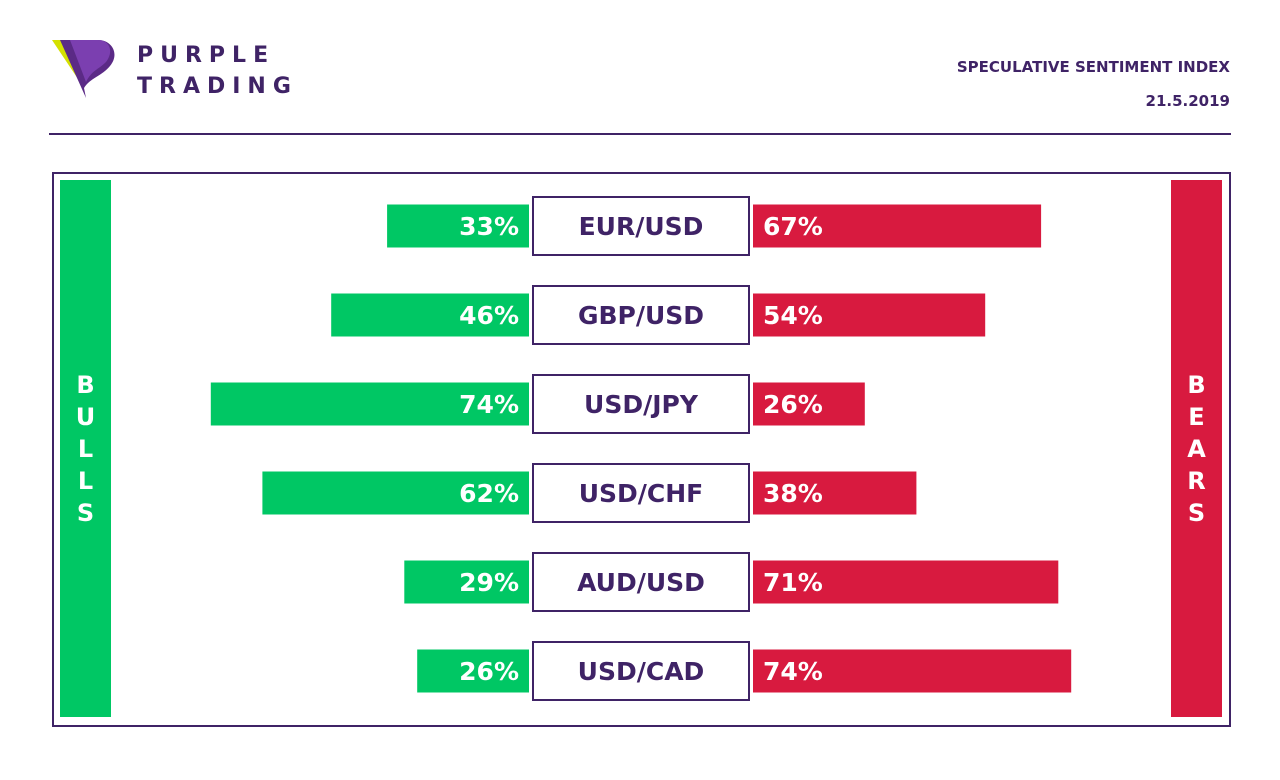  Describe the element at coordinates (206, 55) in the screenshot. I see `brand-line-1: PURPLE` at that location.